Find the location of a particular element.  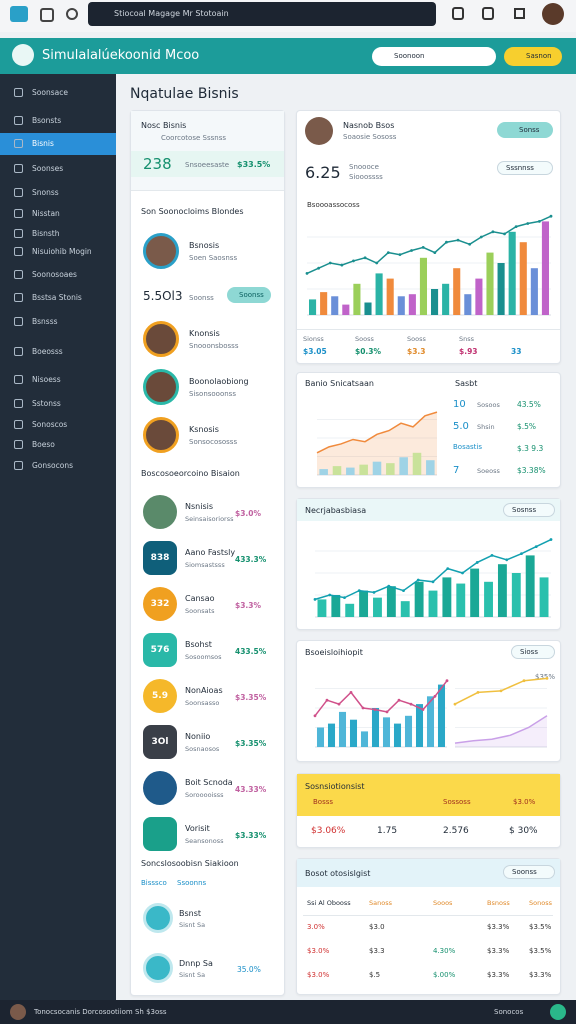

nav-item: Sonoscos is located at coordinates (50, 424).